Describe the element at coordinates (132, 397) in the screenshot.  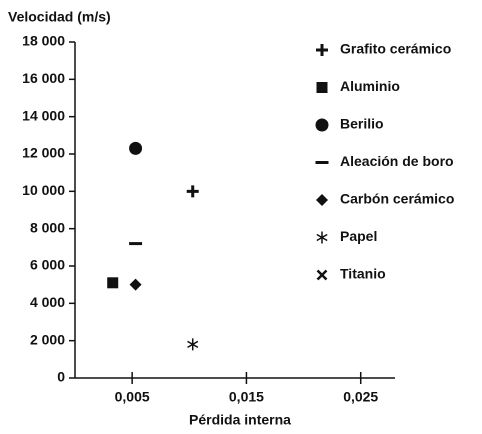
I see `x-tick-label: 0,005` at that location.